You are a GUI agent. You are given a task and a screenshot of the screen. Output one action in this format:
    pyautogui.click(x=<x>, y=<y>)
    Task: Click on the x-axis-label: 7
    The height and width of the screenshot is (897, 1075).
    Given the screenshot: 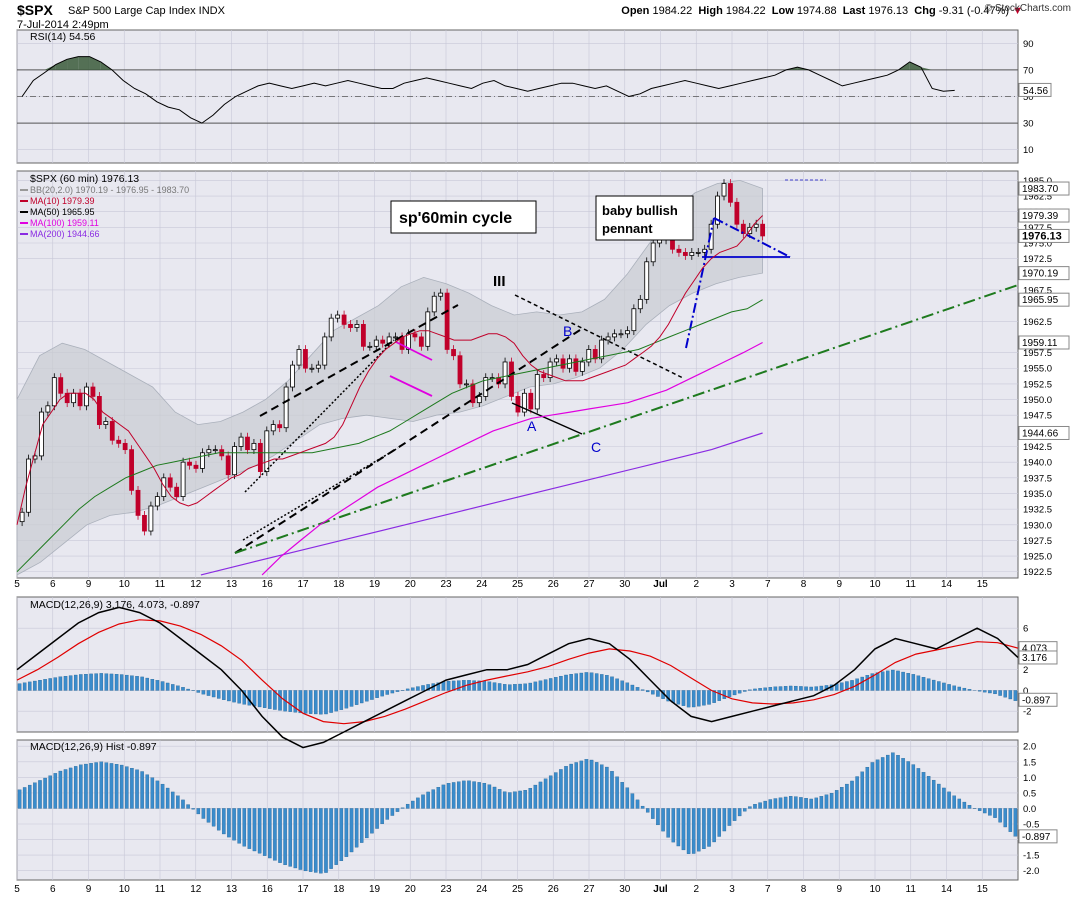 What is the action you would take?
    pyautogui.click(x=768, y=889)
    